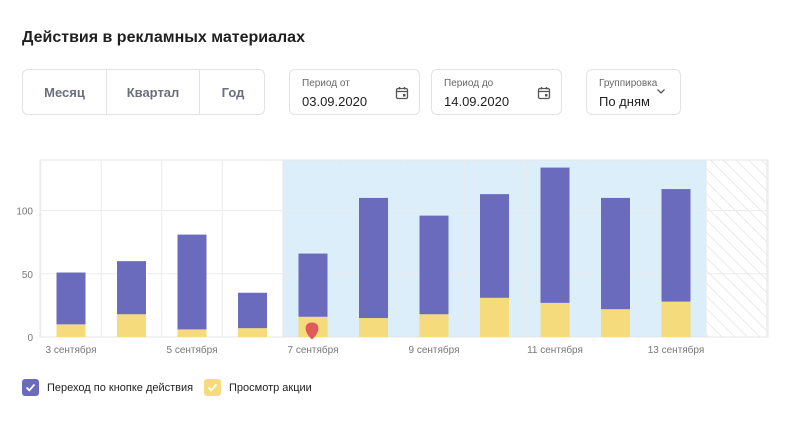  I want to click on grouping-value: По дням, so click(624, 101).